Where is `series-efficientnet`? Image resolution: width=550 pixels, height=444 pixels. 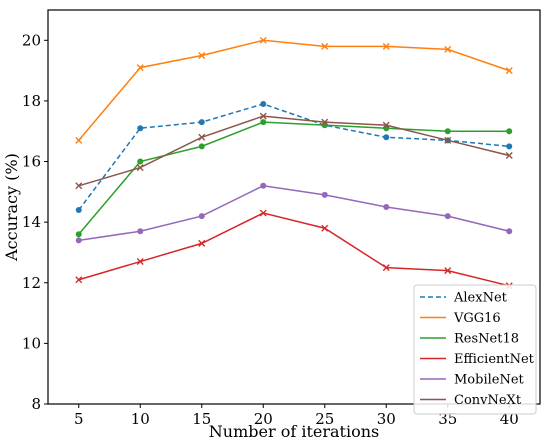 series-efficientnet is located at coordinates (294, 249).